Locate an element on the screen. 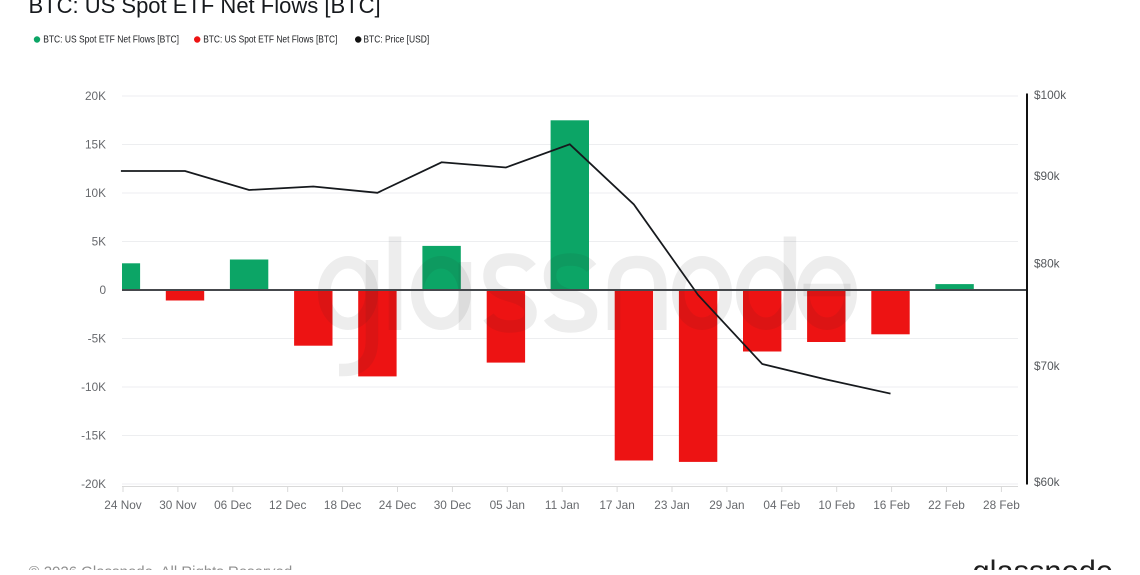 Image resolution: width=1140 pixels, height=575 pixels. svg-text: 5K is located at coordinates (99, 242).